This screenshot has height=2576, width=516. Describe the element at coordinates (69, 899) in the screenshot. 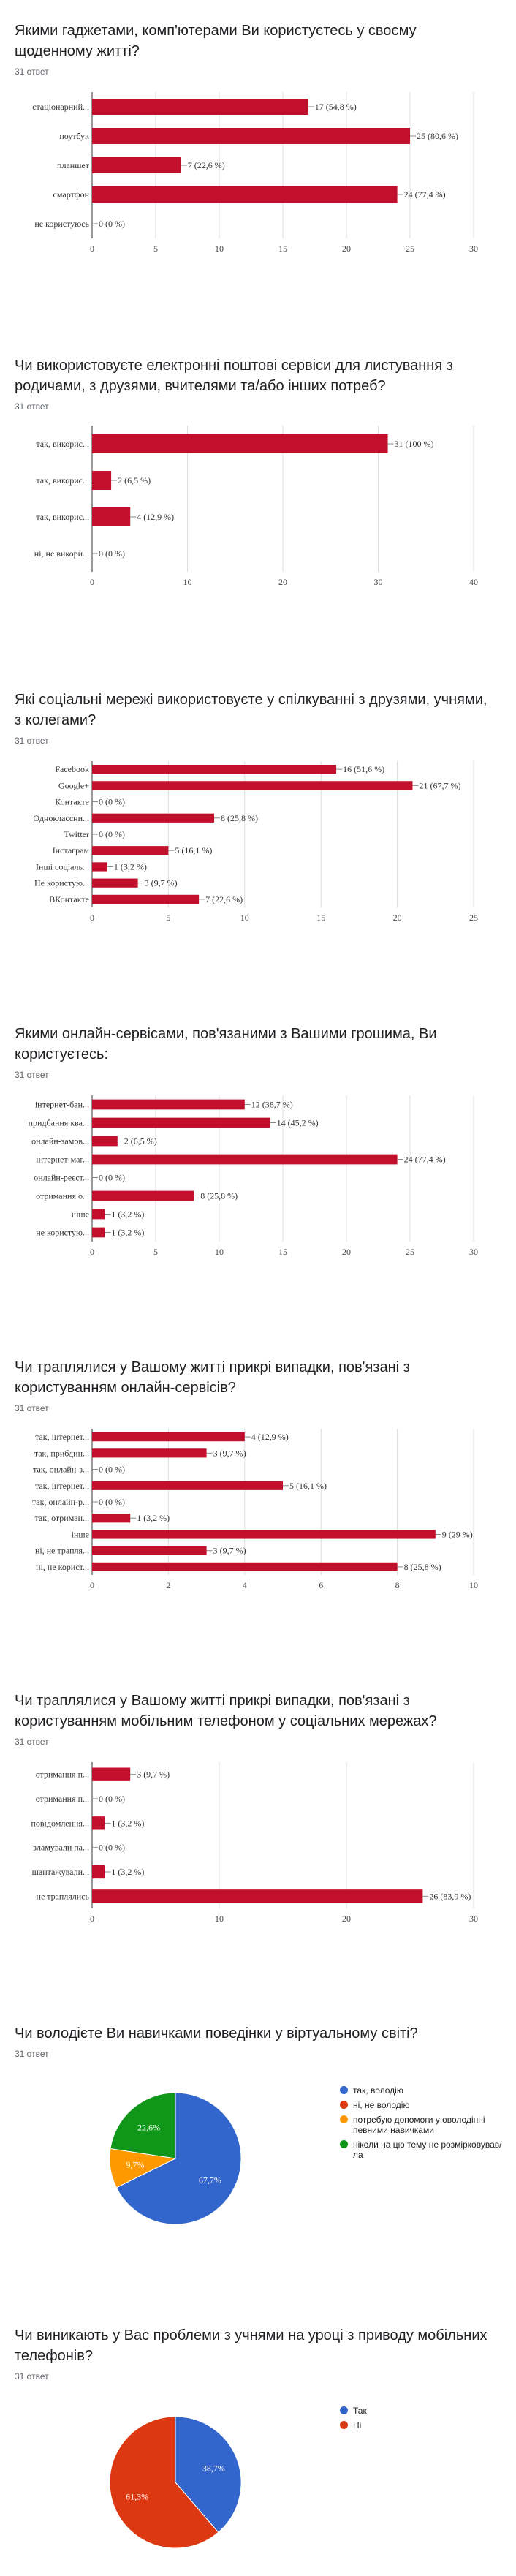

I see `category-label: ВКонтакте` at that location.